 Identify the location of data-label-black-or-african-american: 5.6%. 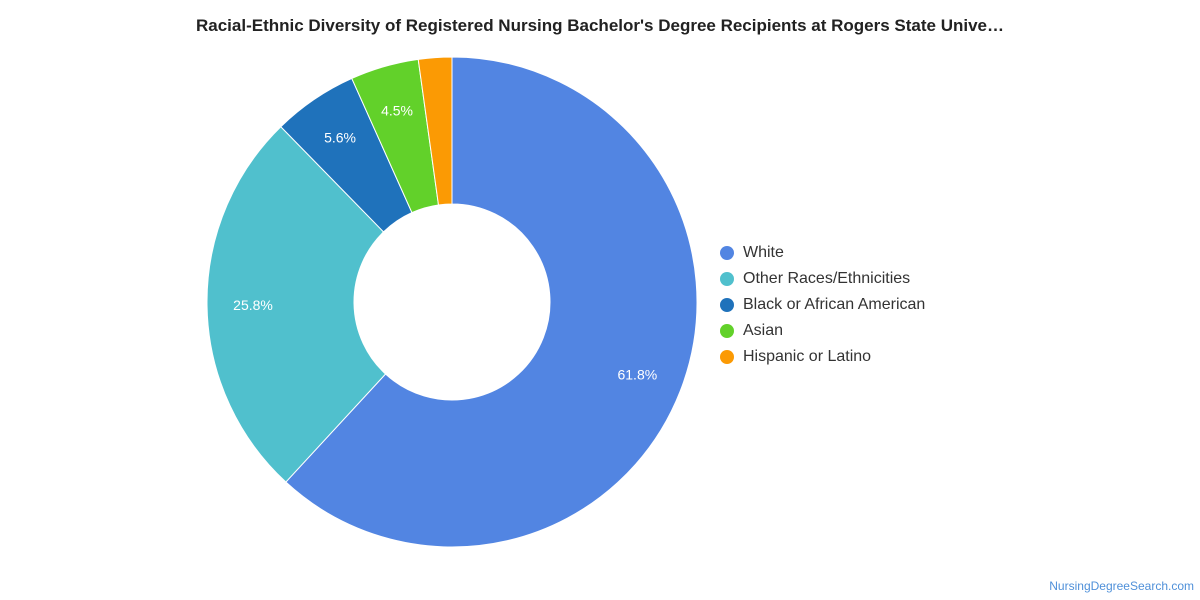
(340, 137).